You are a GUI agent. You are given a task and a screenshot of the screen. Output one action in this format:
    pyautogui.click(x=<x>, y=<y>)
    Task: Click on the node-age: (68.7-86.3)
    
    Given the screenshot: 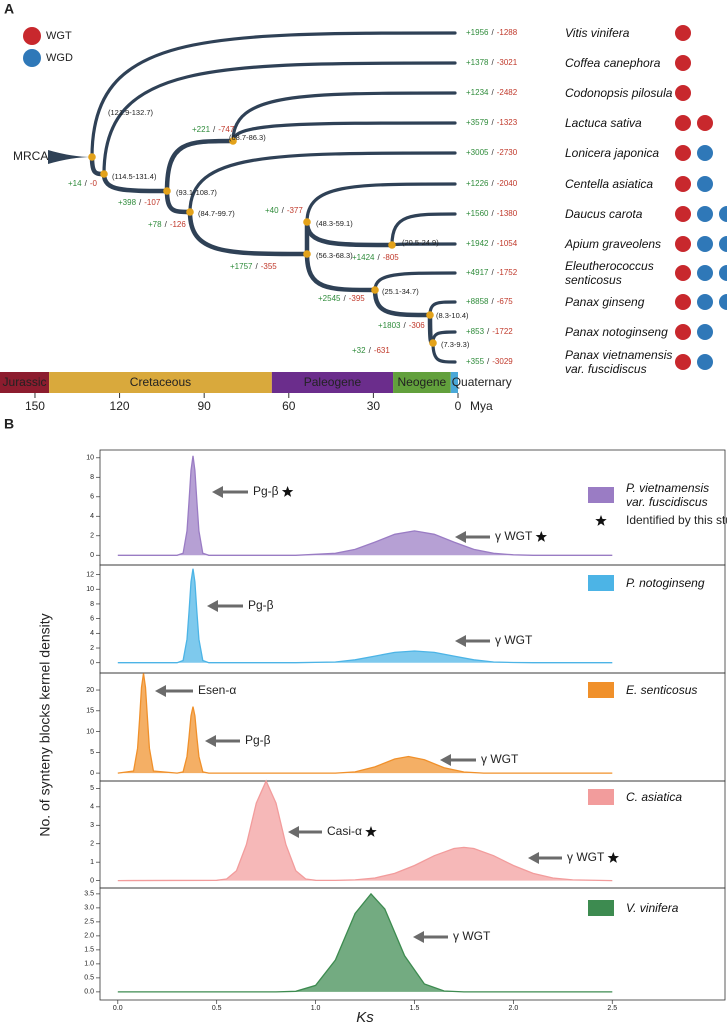 What is the action you would take?
    pyautogui.click(x=247, y=137)
    